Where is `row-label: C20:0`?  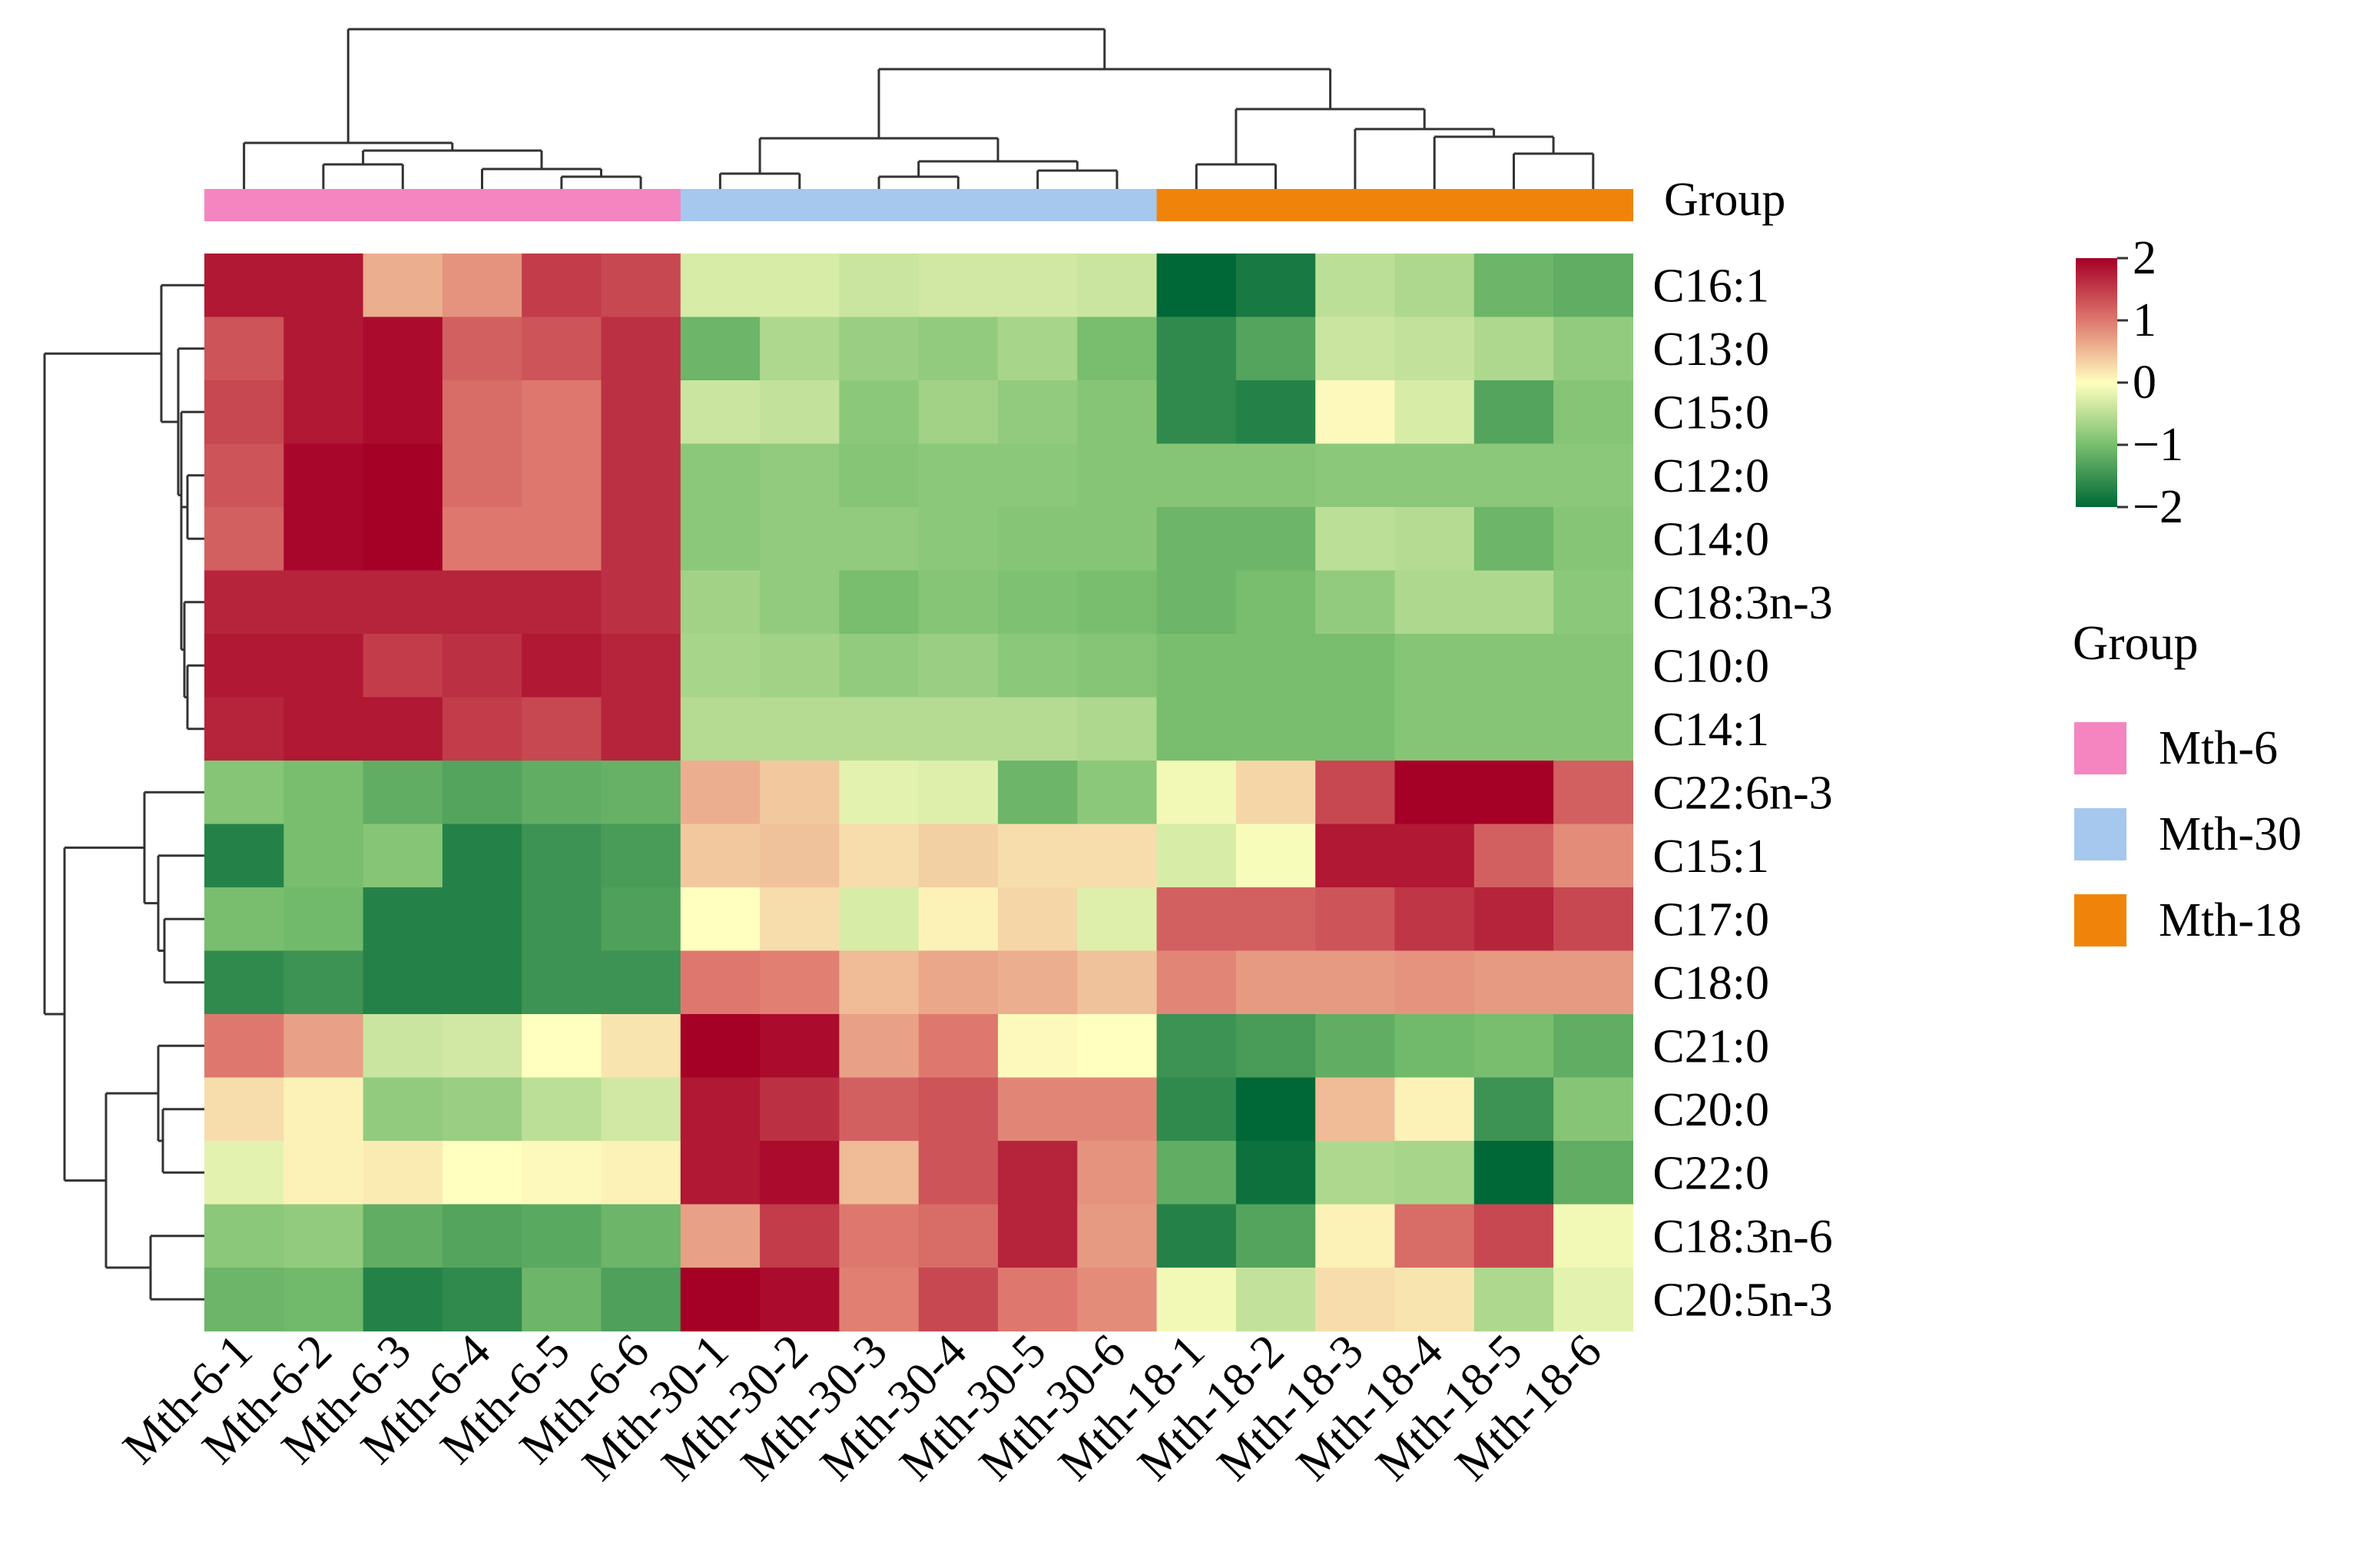
row-label: C20:0 is located at coordinates (1710, 1110).